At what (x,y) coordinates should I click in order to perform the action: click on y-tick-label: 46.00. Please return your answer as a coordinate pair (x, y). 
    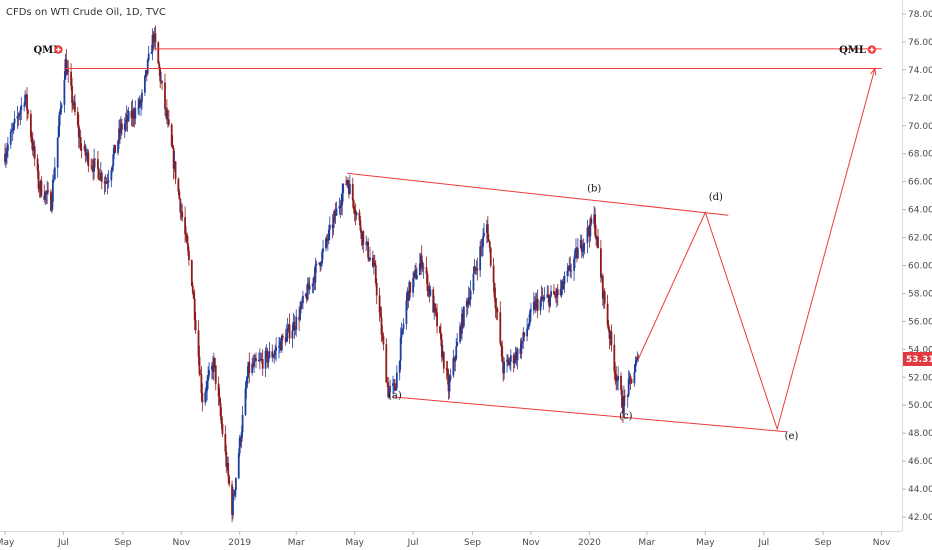
    Looking at the image, I should click on (920, 462).